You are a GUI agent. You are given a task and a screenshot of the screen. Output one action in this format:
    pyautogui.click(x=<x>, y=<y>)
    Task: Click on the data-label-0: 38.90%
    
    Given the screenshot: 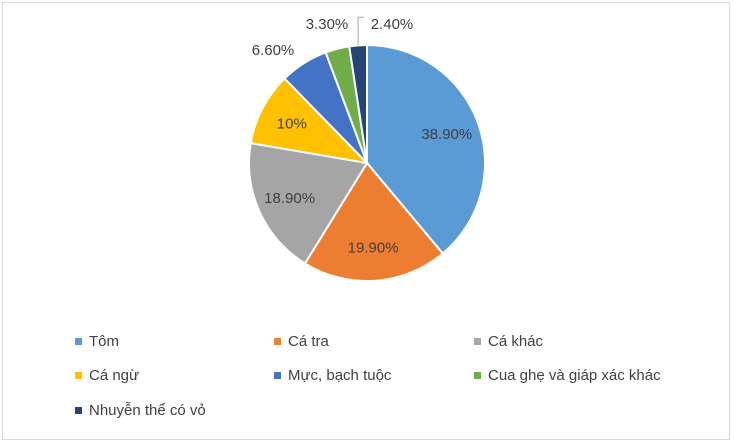 What is the action you would take?
    pyautogui.click(x=446, y=134)
    